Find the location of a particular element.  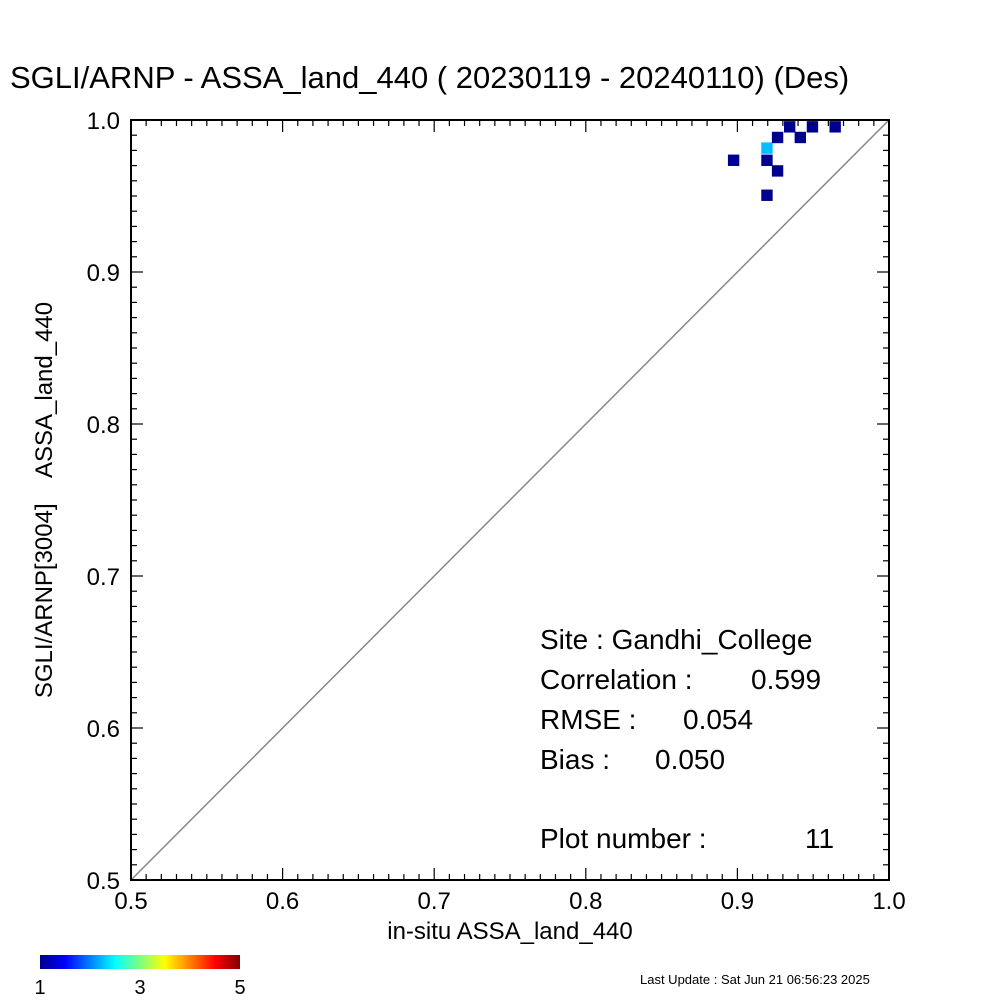

colorbar-labels: 1 3 5 is located at coordinates (139, 988).